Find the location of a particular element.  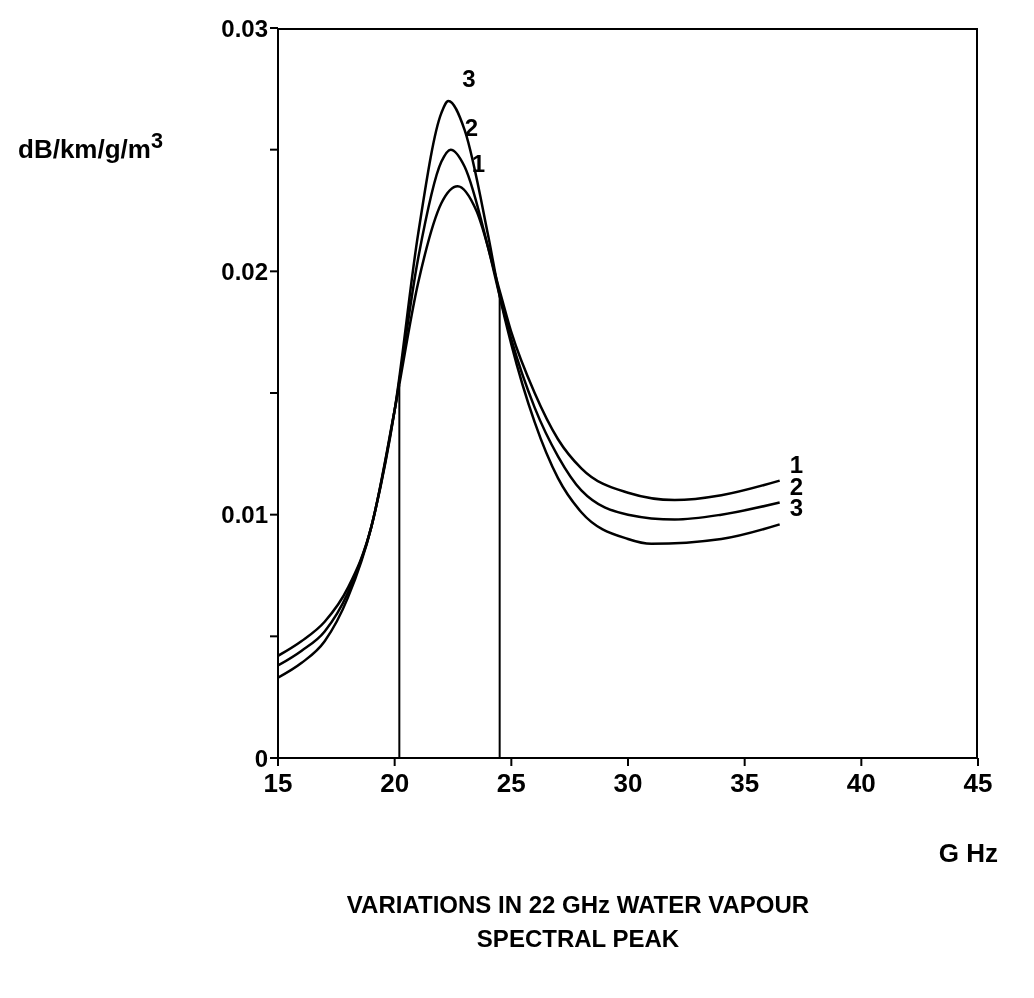

x-tick-label: 40 is located at coordinates (861, 783).